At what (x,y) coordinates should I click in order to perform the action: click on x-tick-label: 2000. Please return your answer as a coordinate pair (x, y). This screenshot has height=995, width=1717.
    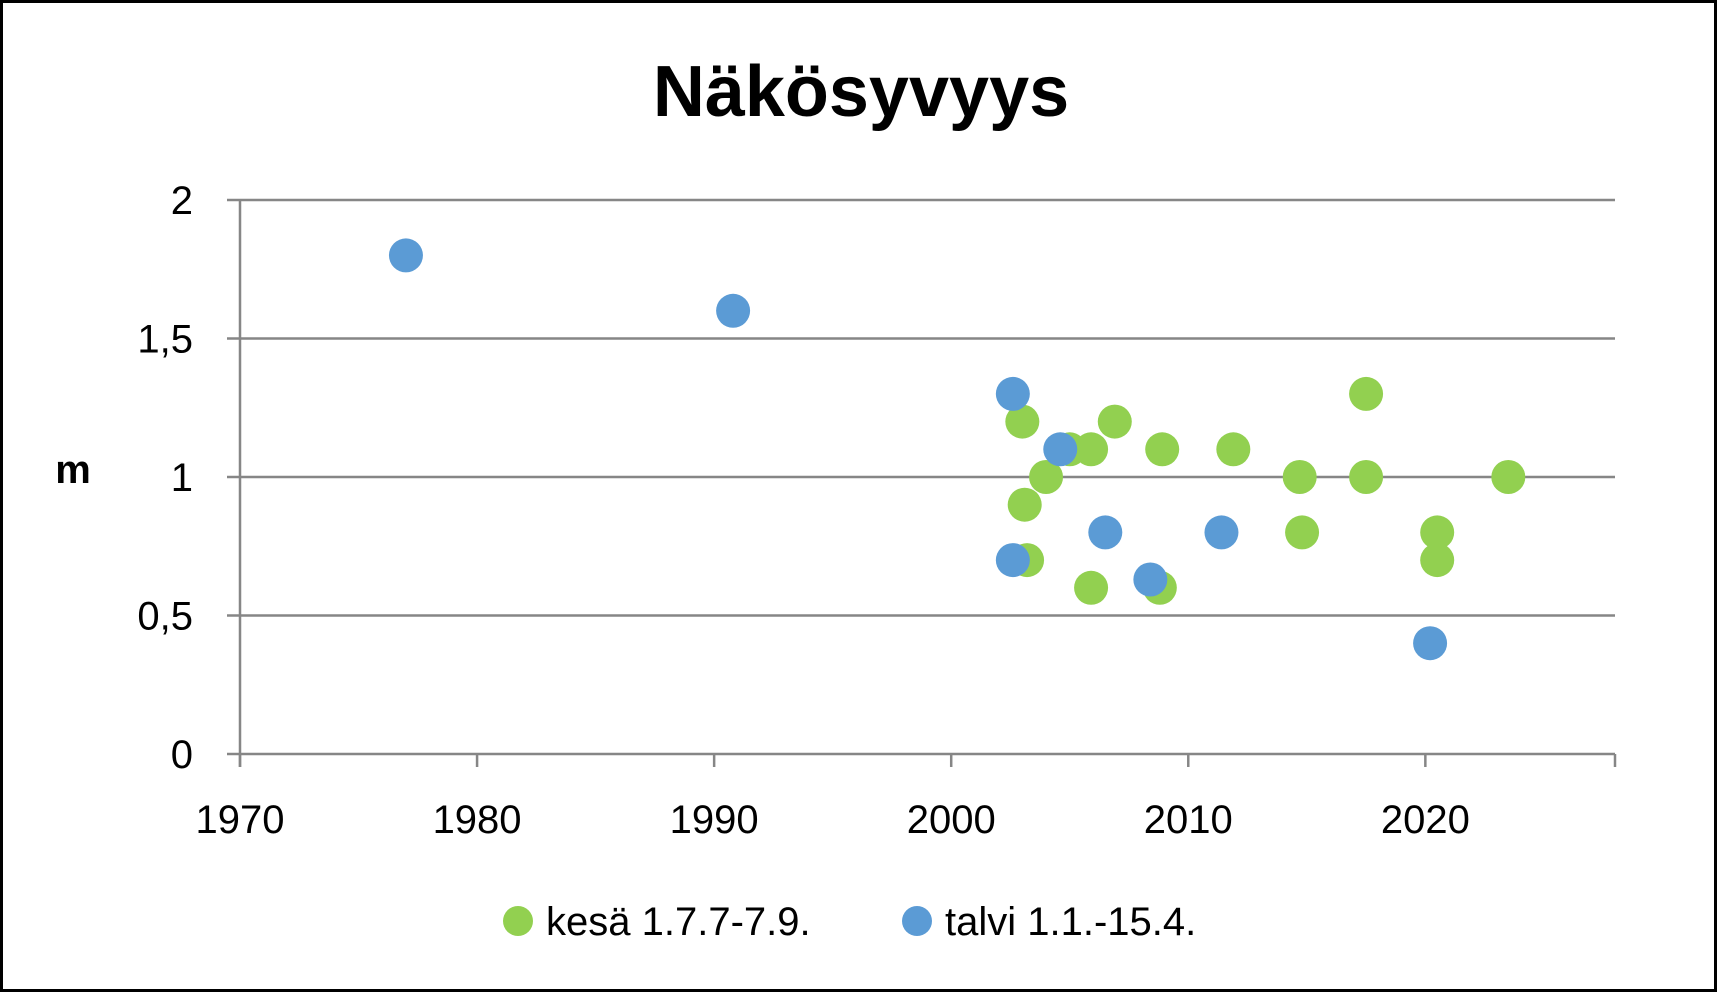
    Looking at the image, I should click on (951, 820).